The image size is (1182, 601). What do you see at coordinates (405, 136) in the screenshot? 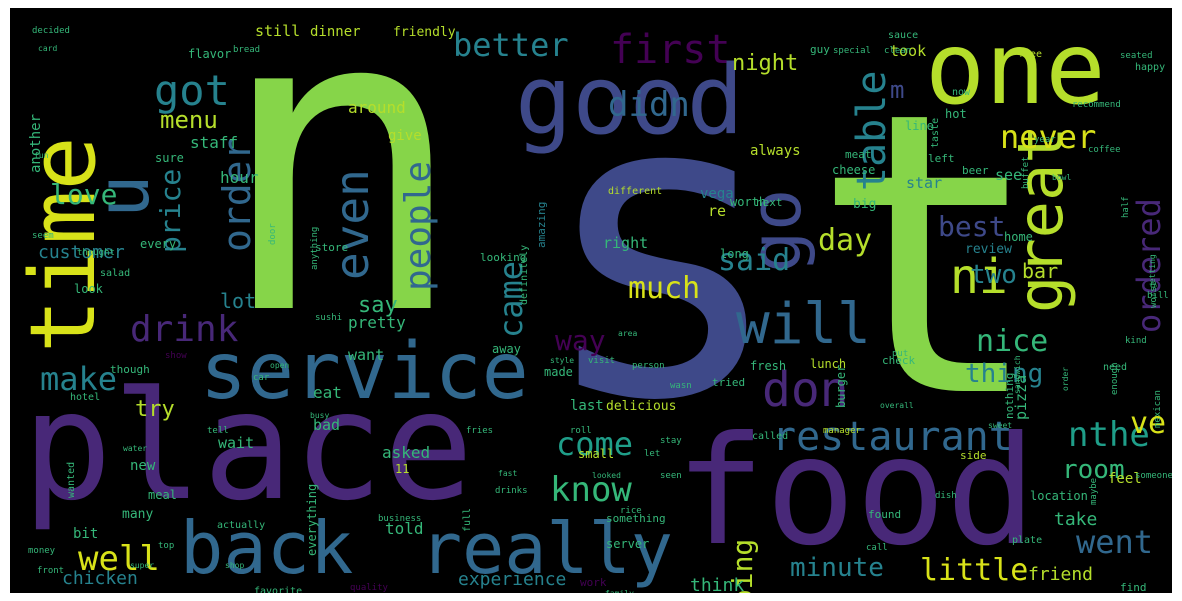
I see `cloud-word-give: give` at bounding box center [405, 136].